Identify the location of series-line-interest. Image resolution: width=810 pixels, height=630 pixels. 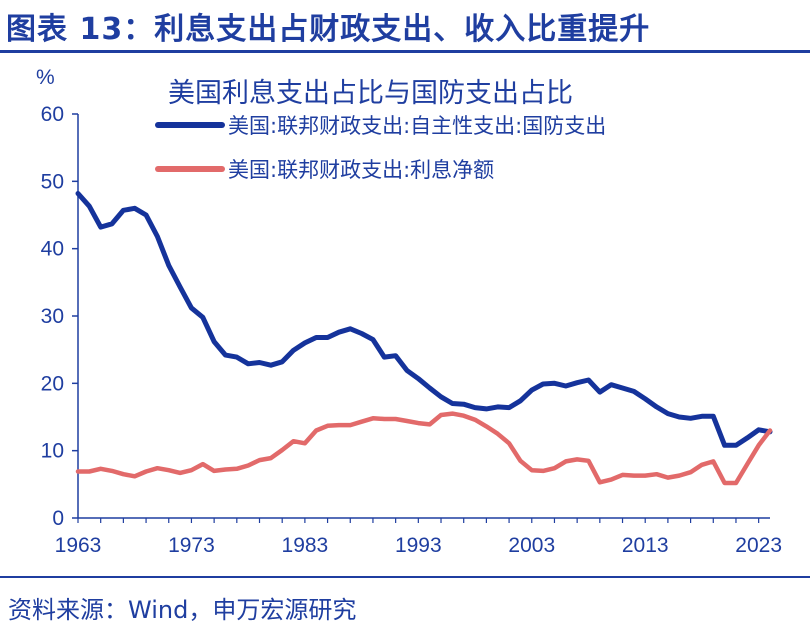
(424, 448).